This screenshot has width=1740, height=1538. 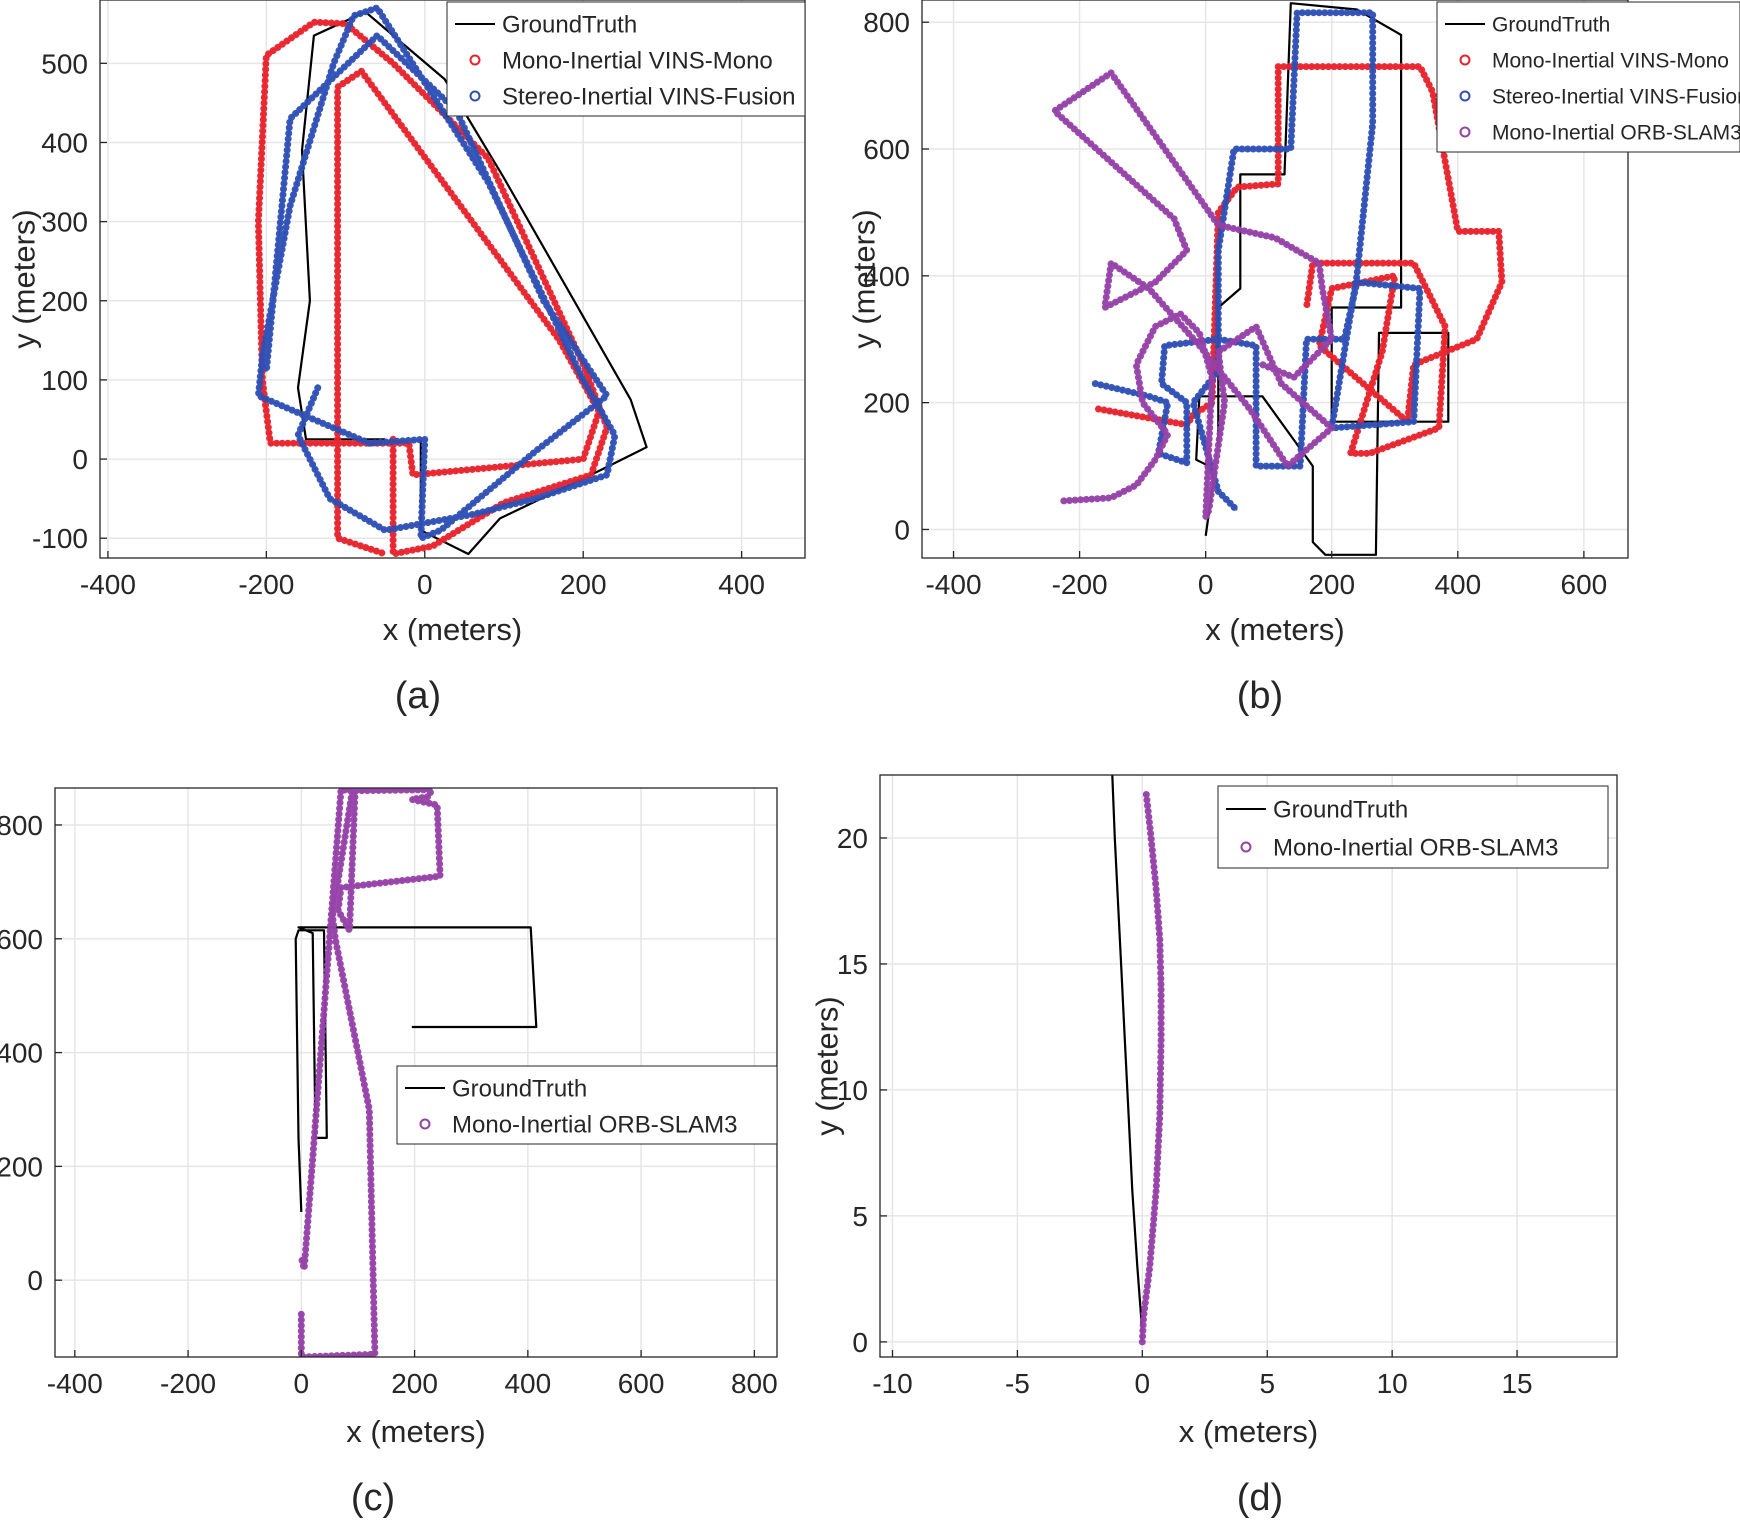 I want to click on x-tick-label: 600, so click(x=641, y=1383).